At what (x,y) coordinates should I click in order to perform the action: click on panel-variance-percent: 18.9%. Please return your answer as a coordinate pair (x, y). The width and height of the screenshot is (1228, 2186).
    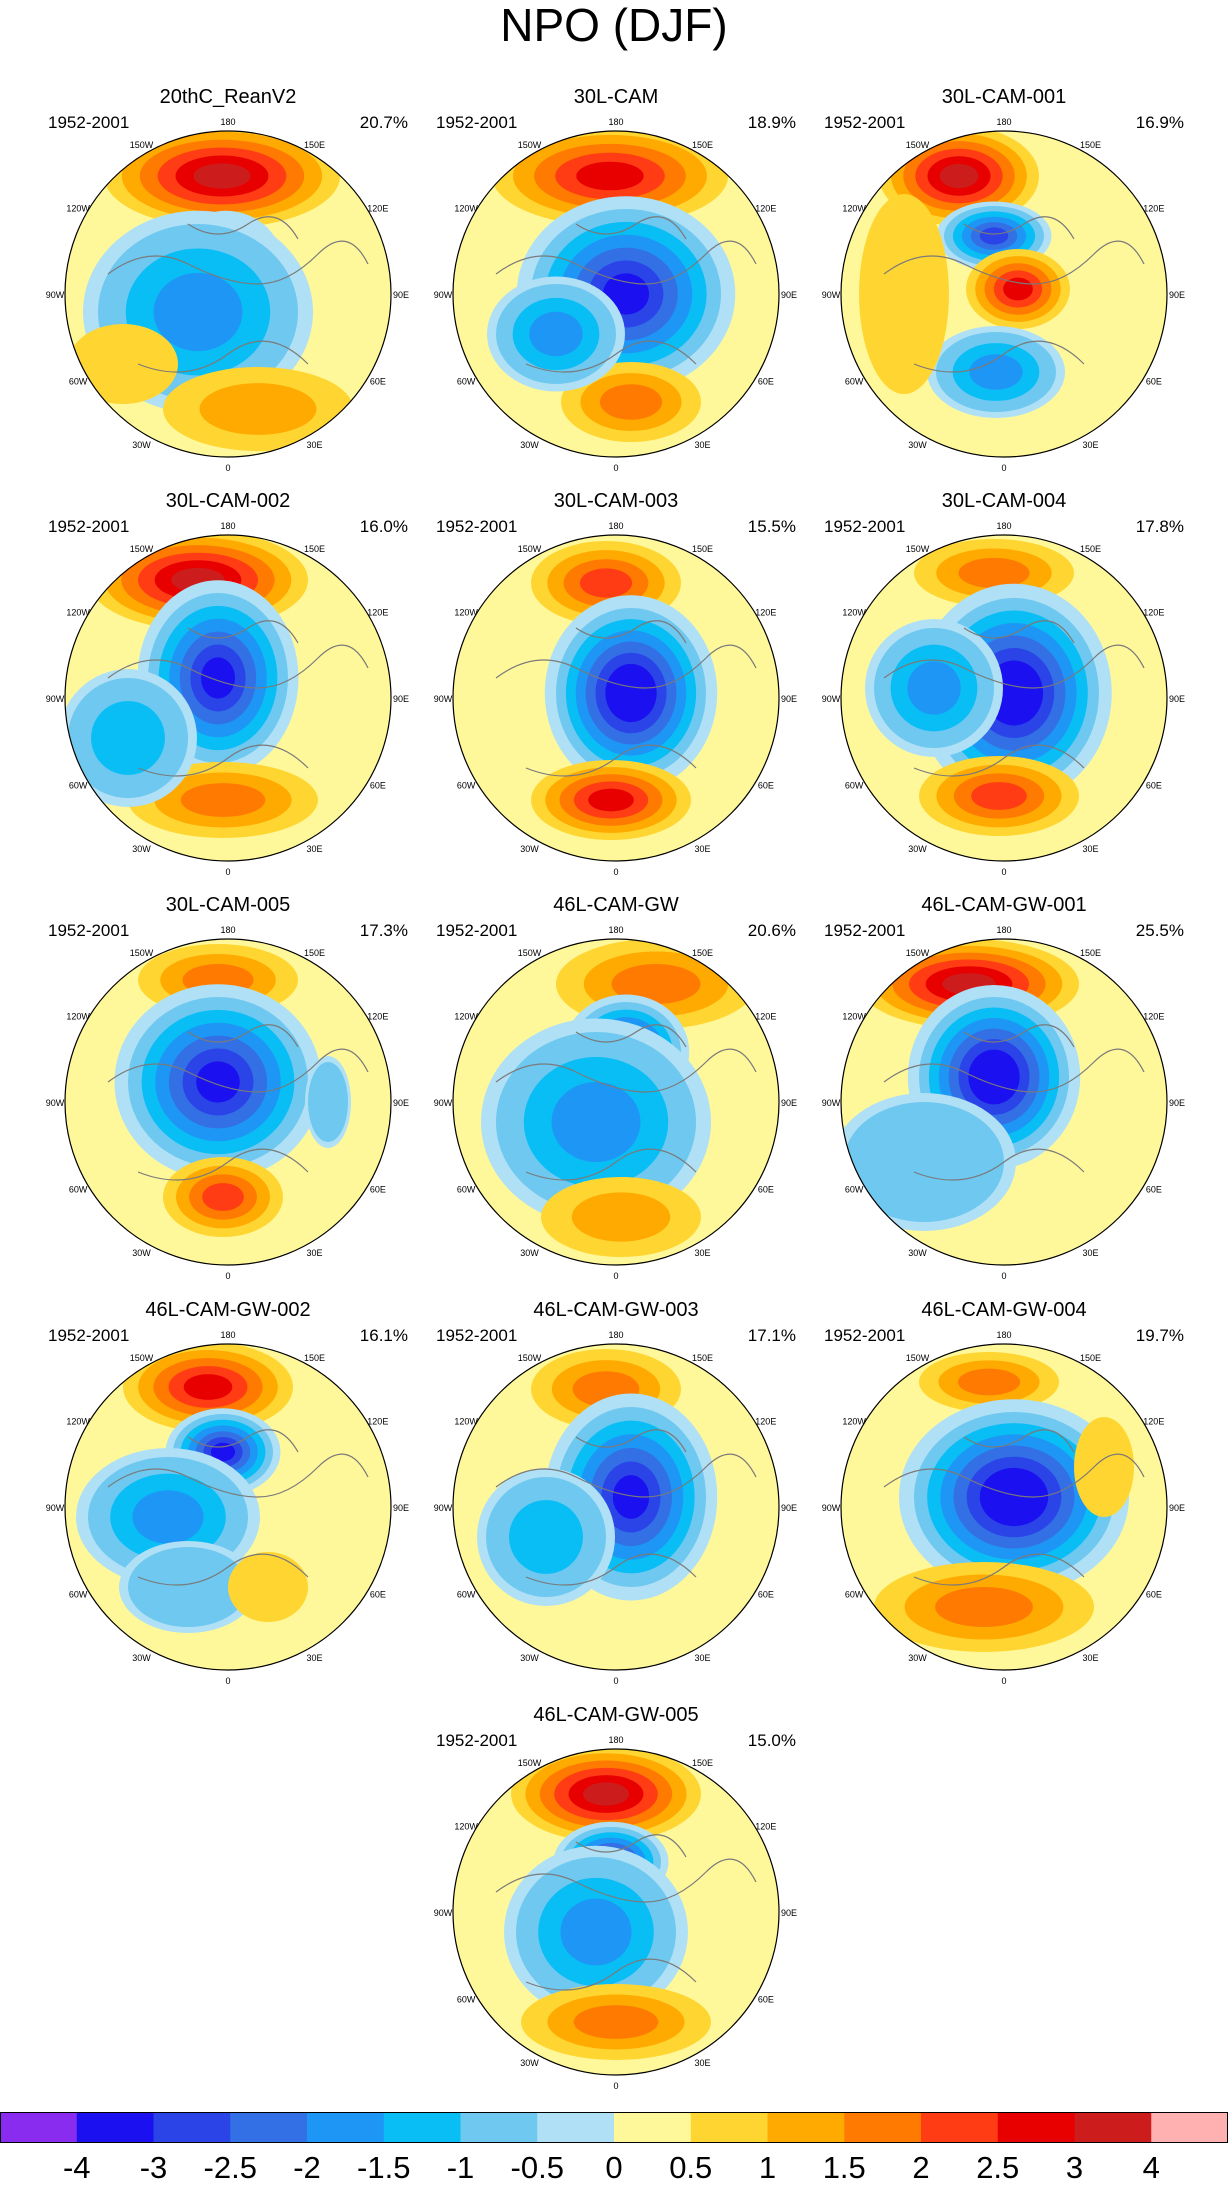
    Looking at the image, I should click on (771, 122).